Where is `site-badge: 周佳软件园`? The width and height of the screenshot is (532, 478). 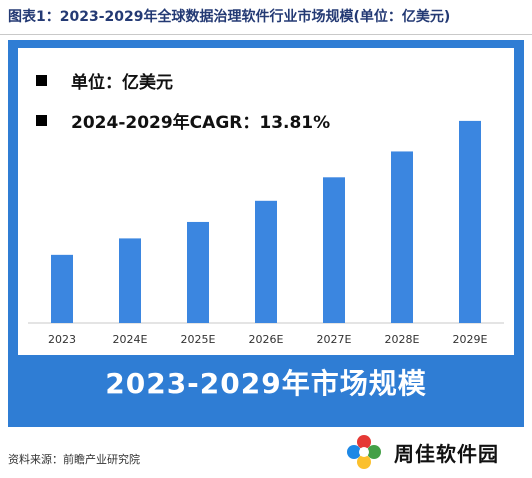 site-badge: 周佳软件园 is located at coordinates (433, 452).